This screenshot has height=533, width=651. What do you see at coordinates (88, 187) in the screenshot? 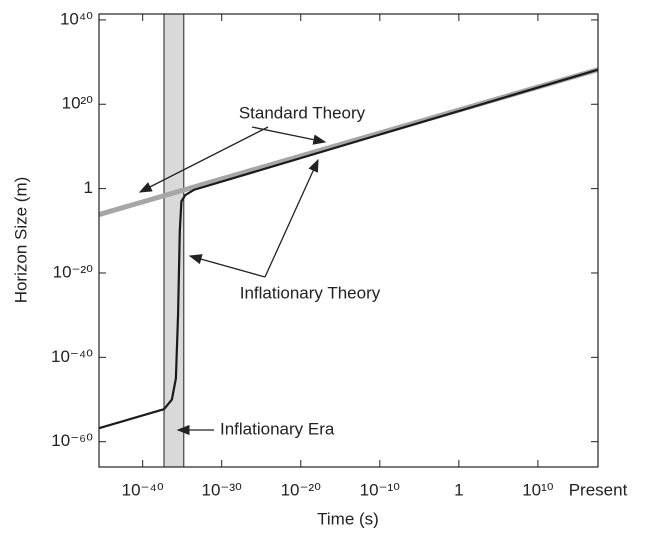
I see `y-tick-label: 1` at bounding box center [88, 187].